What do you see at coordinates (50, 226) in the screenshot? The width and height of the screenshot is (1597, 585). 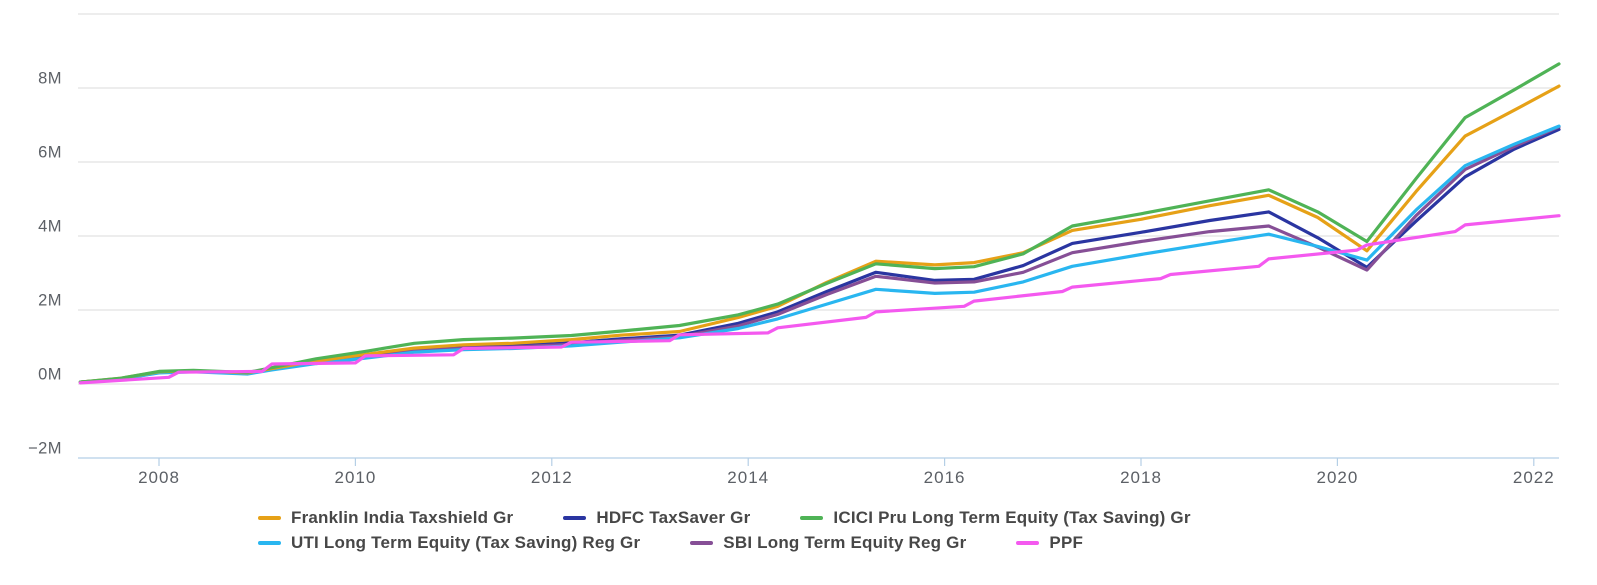 I see `y-axis-label-4M: 4M` at bounding box center [50, 226].